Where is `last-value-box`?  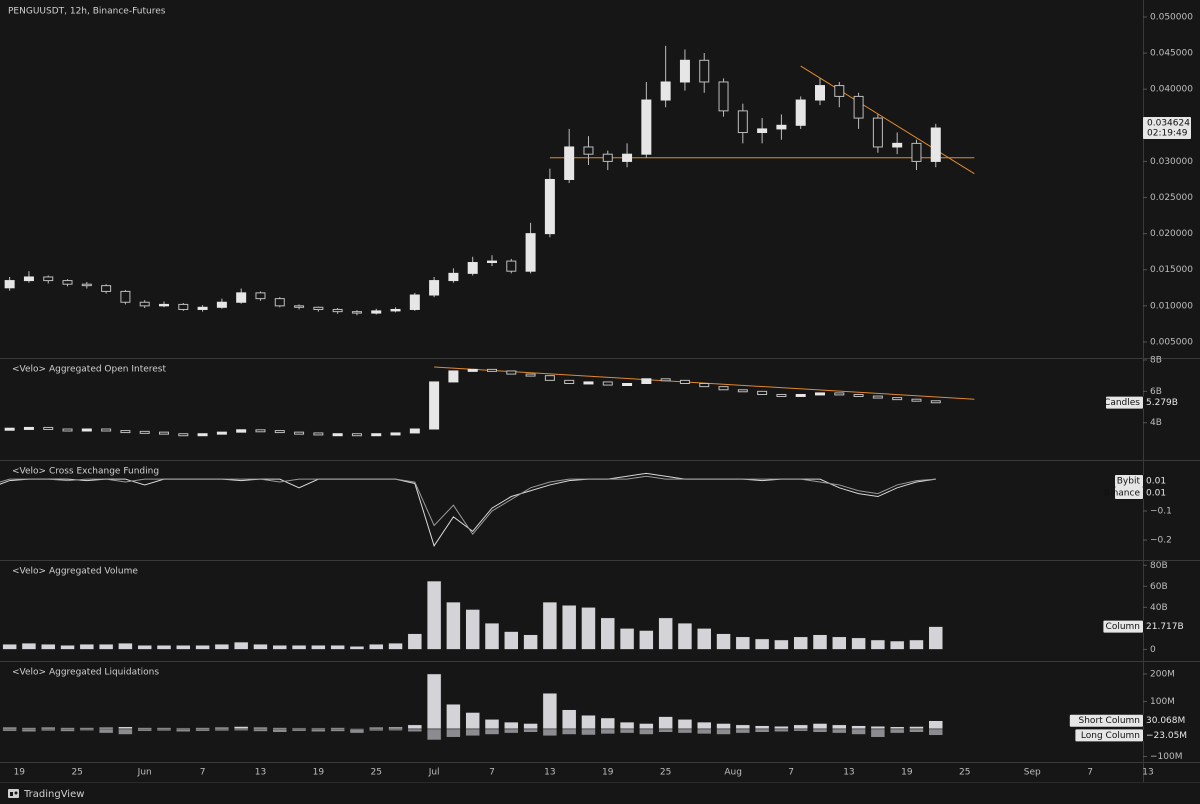 last-value-box is located at coordinates (1157, 481).